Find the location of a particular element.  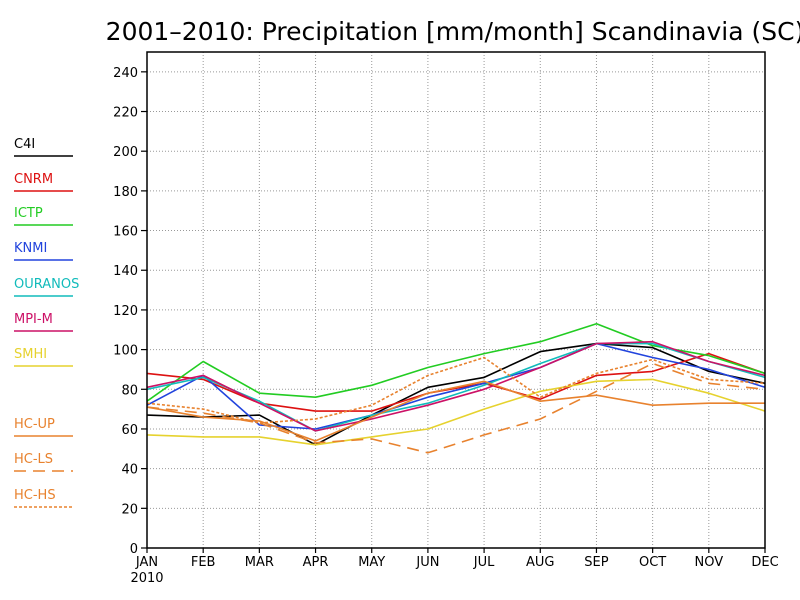

x-tick-label: JUL is located at coordinates (484, 562).